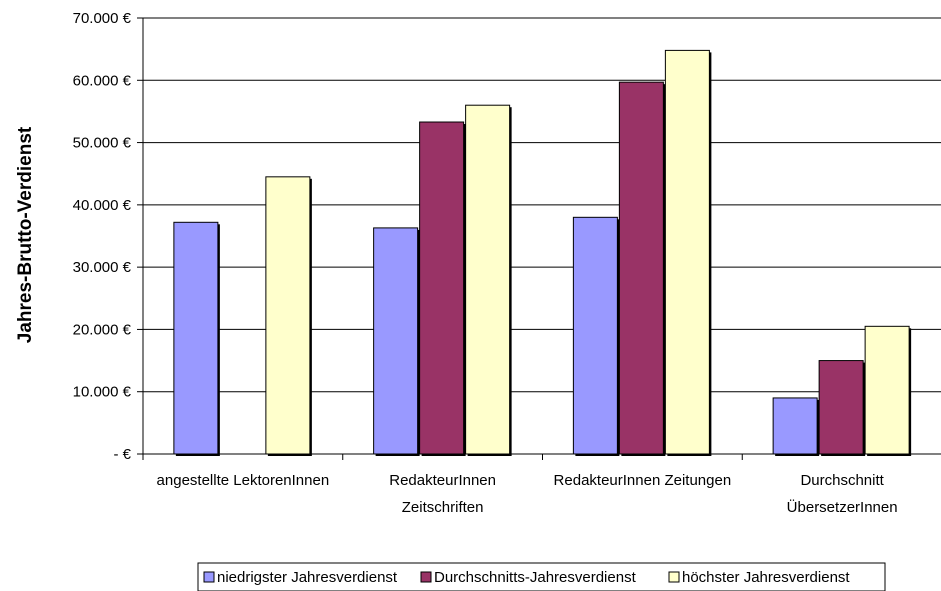  Describe the element at coordinates (102, 329) in the screenshot. I see `y-tick-label: 20.000 €` at that location.